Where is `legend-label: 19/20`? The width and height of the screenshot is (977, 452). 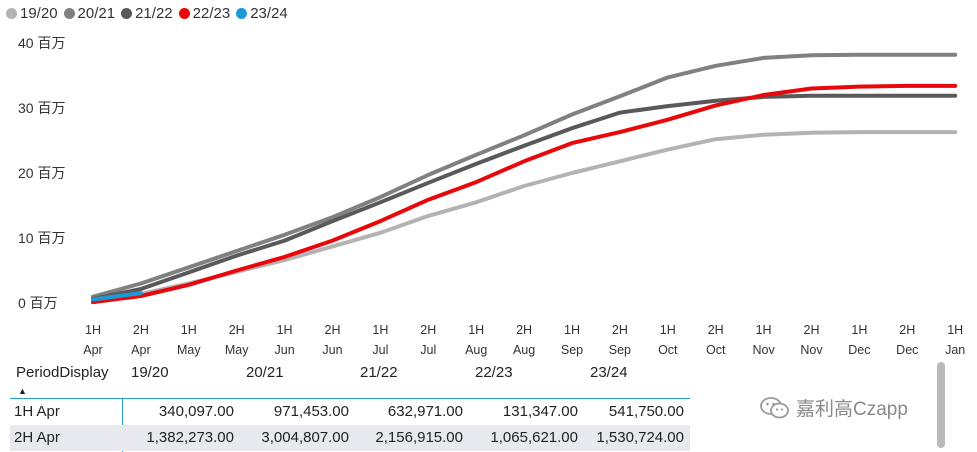 legend-label: 19/20 is located at coordinates (39, 13).